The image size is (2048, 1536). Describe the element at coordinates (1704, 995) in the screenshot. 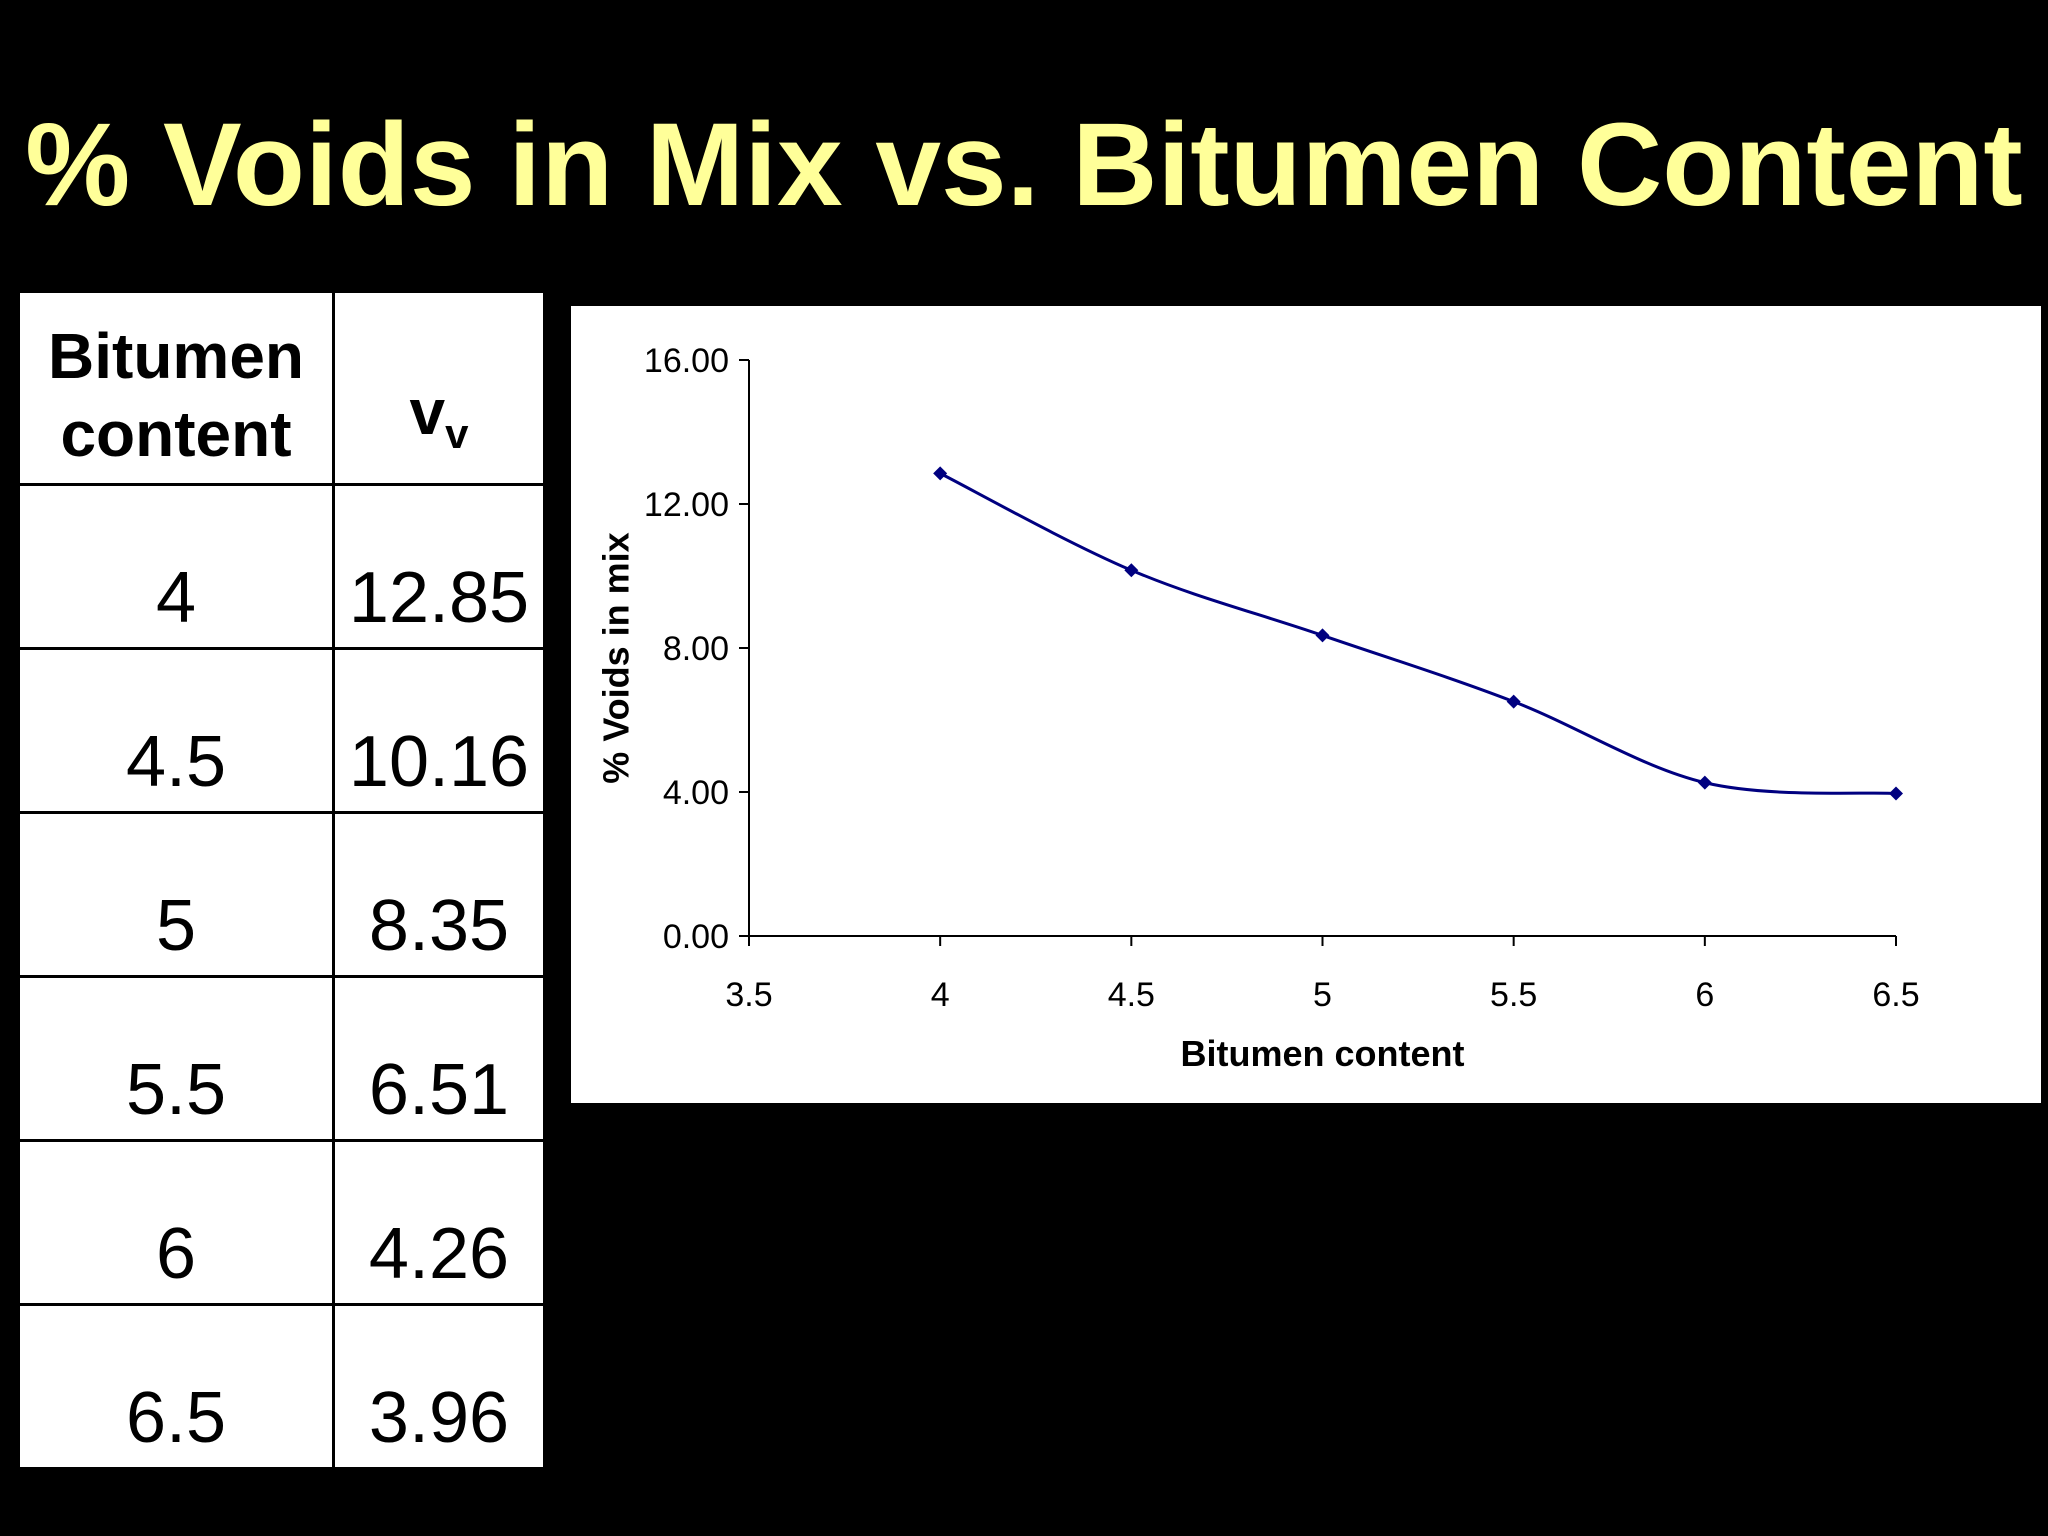

I see `x-tick-label: 6` at that location.